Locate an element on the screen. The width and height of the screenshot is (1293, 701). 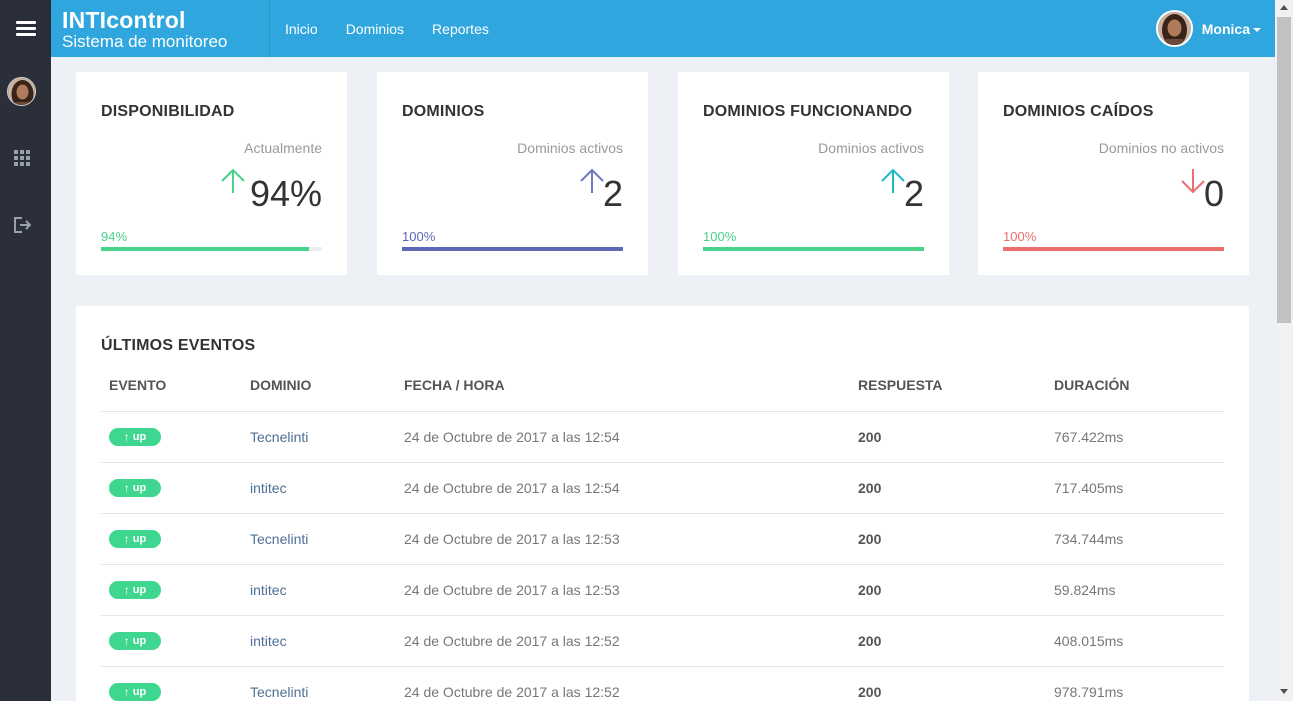
scroll-up-icon is located at coordinates (1284, 7).